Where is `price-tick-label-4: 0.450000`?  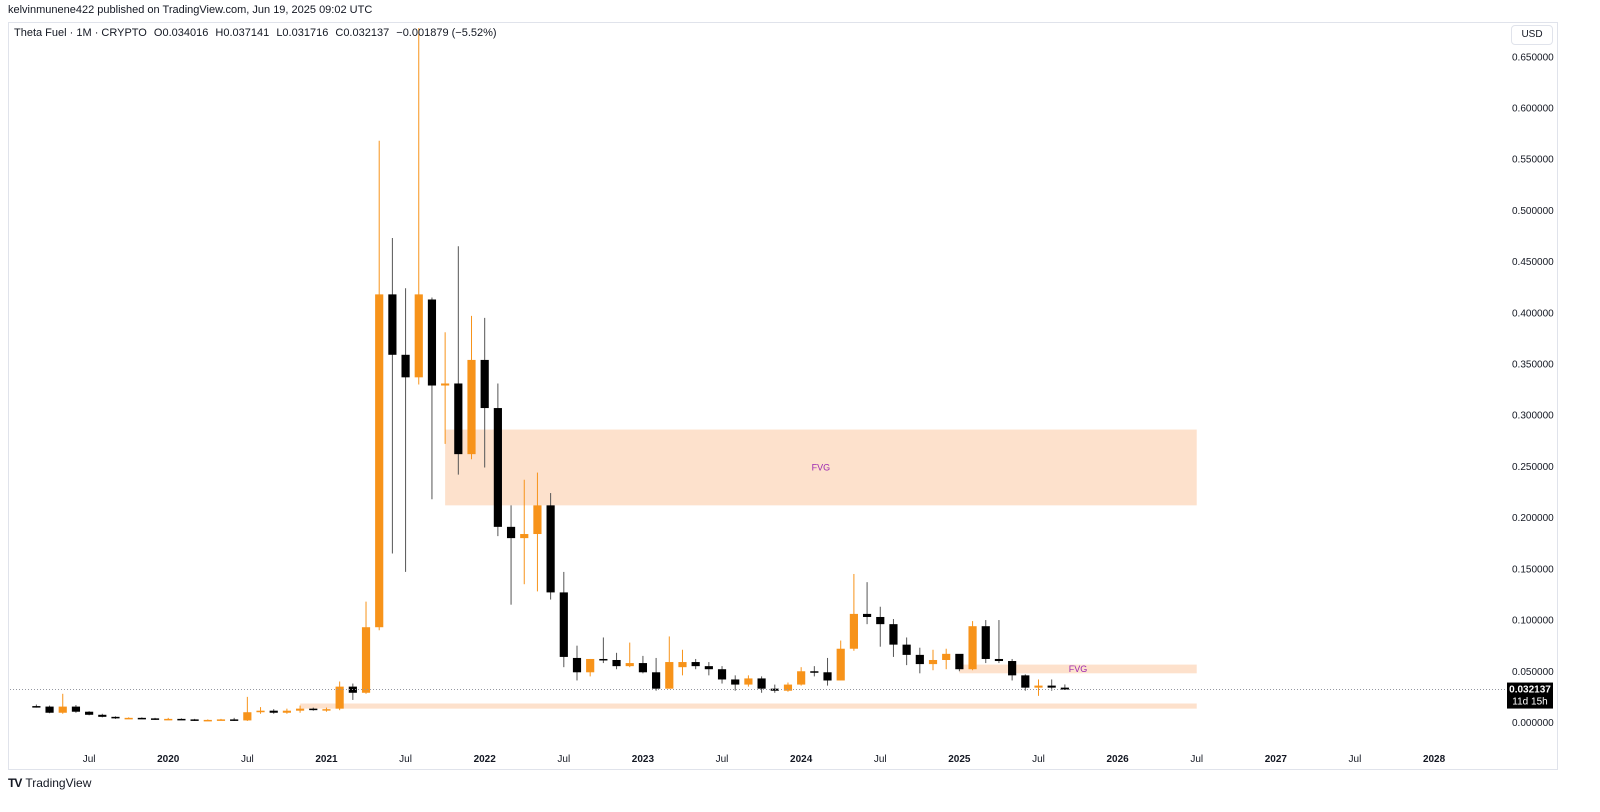
price-tick-label-4: 0.450000 is located at coordinates (1533, 262).